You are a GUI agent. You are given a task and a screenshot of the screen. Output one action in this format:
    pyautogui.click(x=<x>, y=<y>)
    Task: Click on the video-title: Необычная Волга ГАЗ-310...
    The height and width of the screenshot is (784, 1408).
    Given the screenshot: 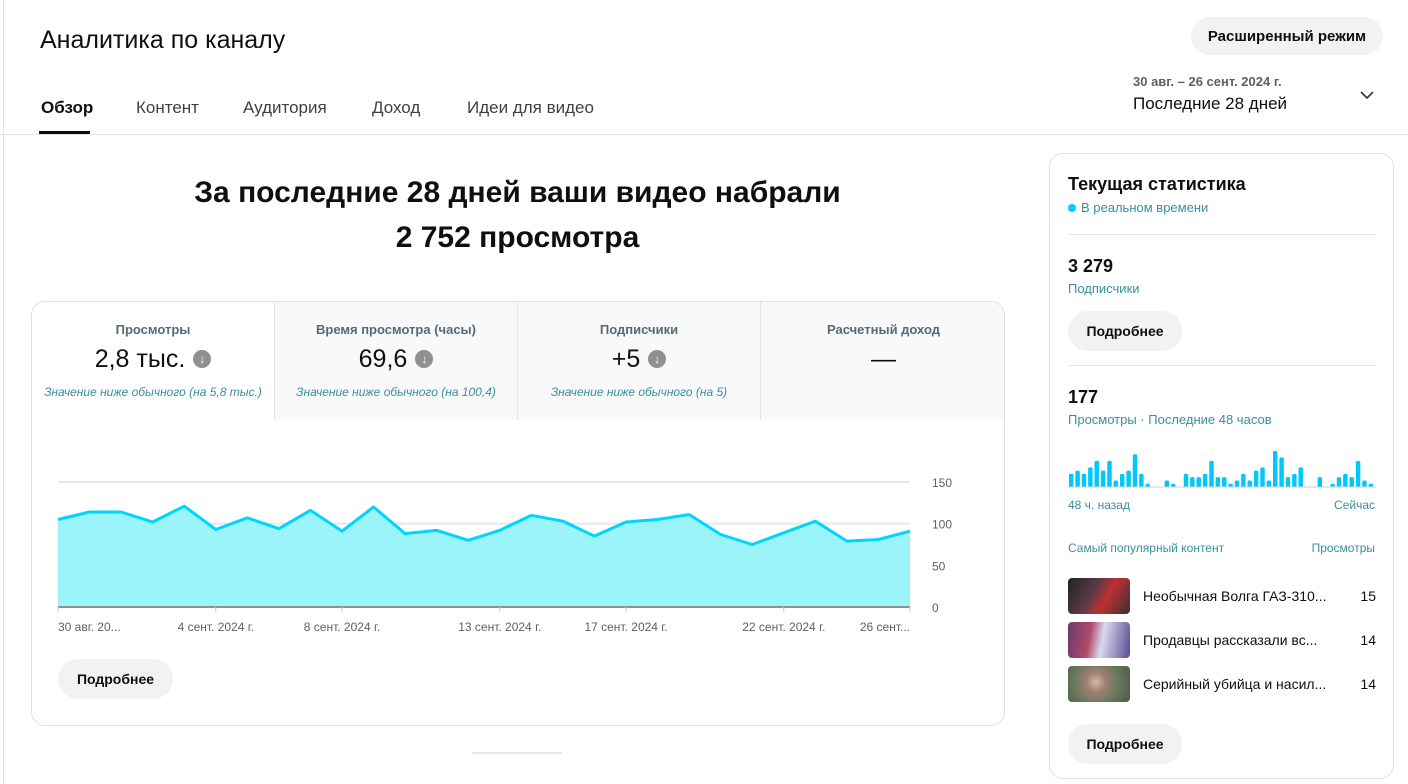 What is the action you would take?
    pyautogui.click(x=1235, y=596)
    